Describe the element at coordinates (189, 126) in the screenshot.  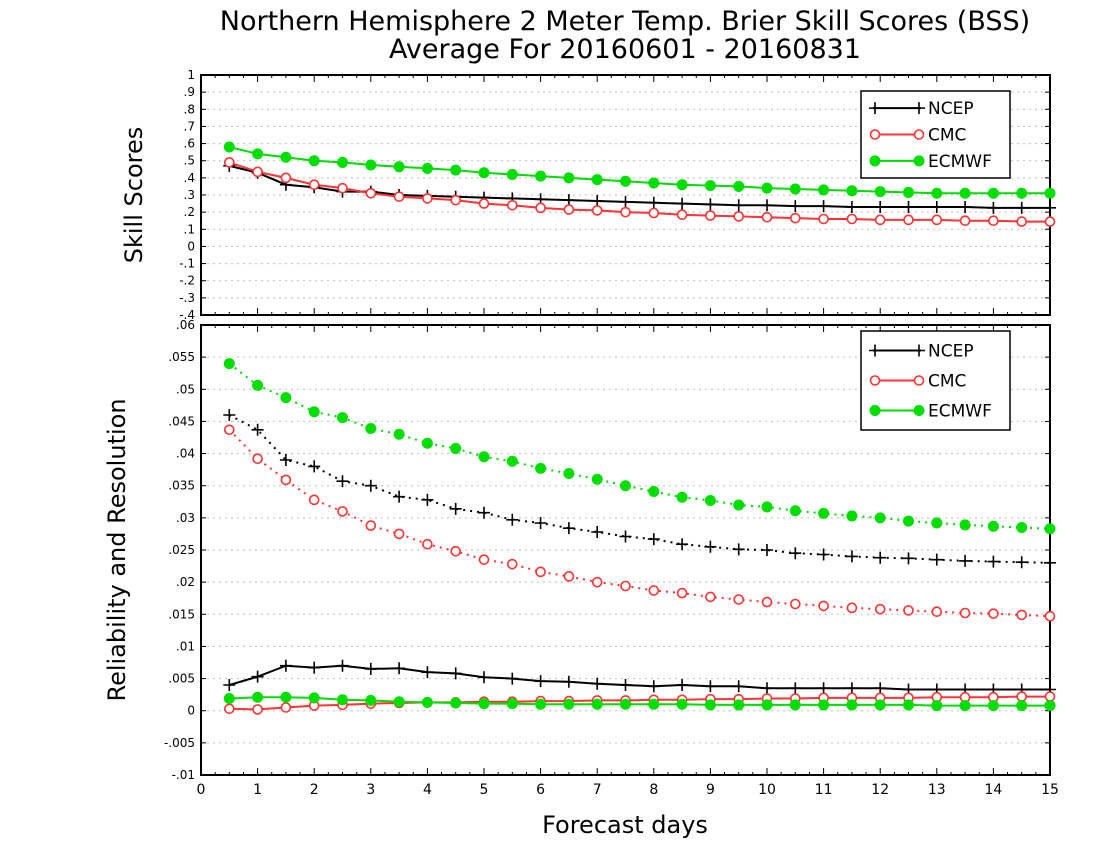
I see `y-tick-label: .7` at that location.